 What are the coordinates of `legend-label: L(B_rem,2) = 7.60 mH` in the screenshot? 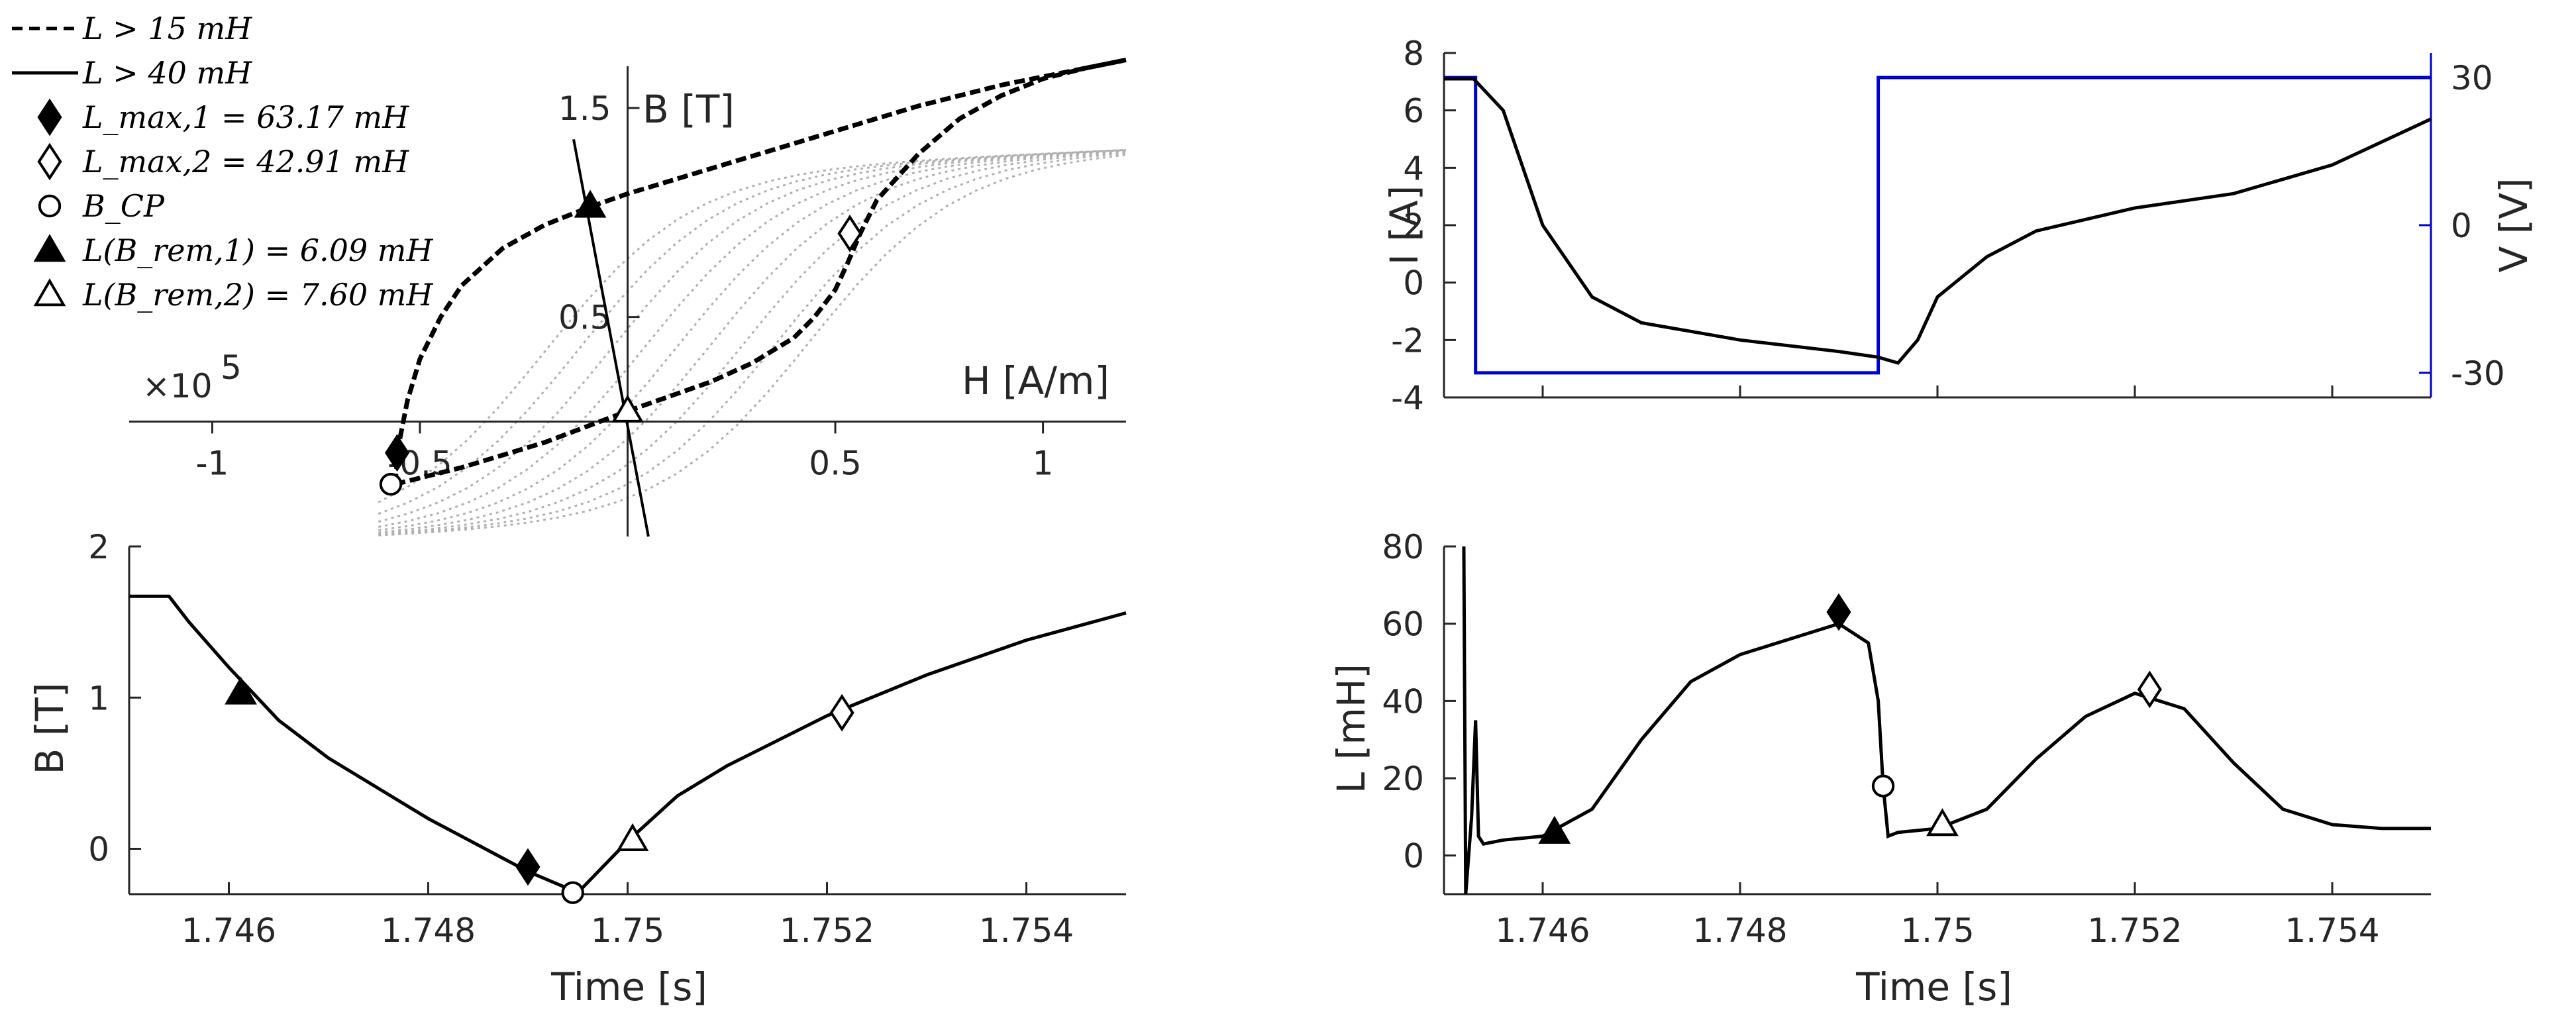 It's located at (257, 295).